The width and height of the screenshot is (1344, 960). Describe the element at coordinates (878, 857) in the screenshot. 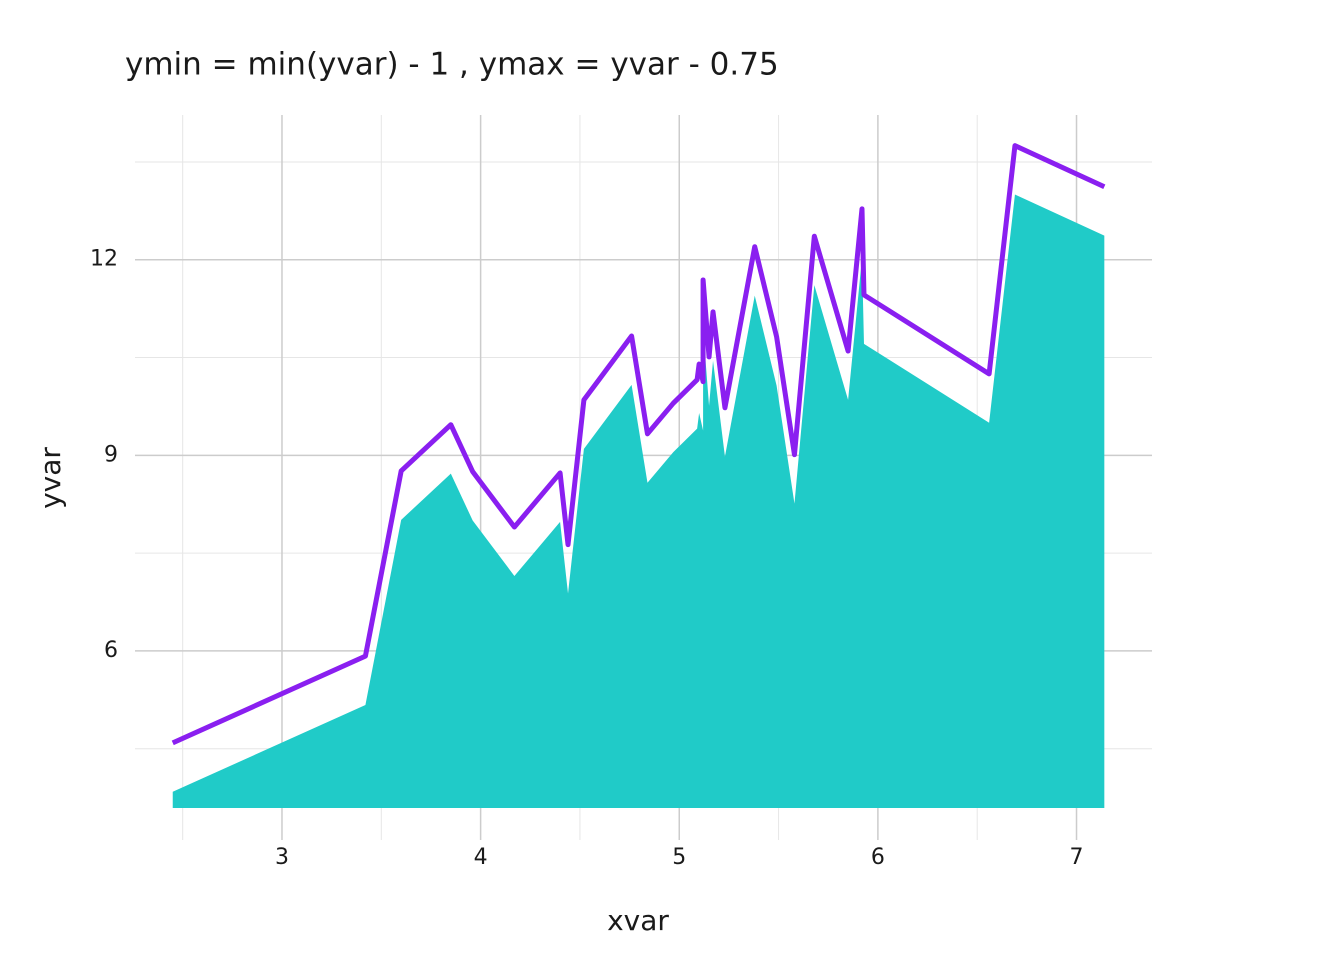

I see `x-tick-label: 6` at that location.